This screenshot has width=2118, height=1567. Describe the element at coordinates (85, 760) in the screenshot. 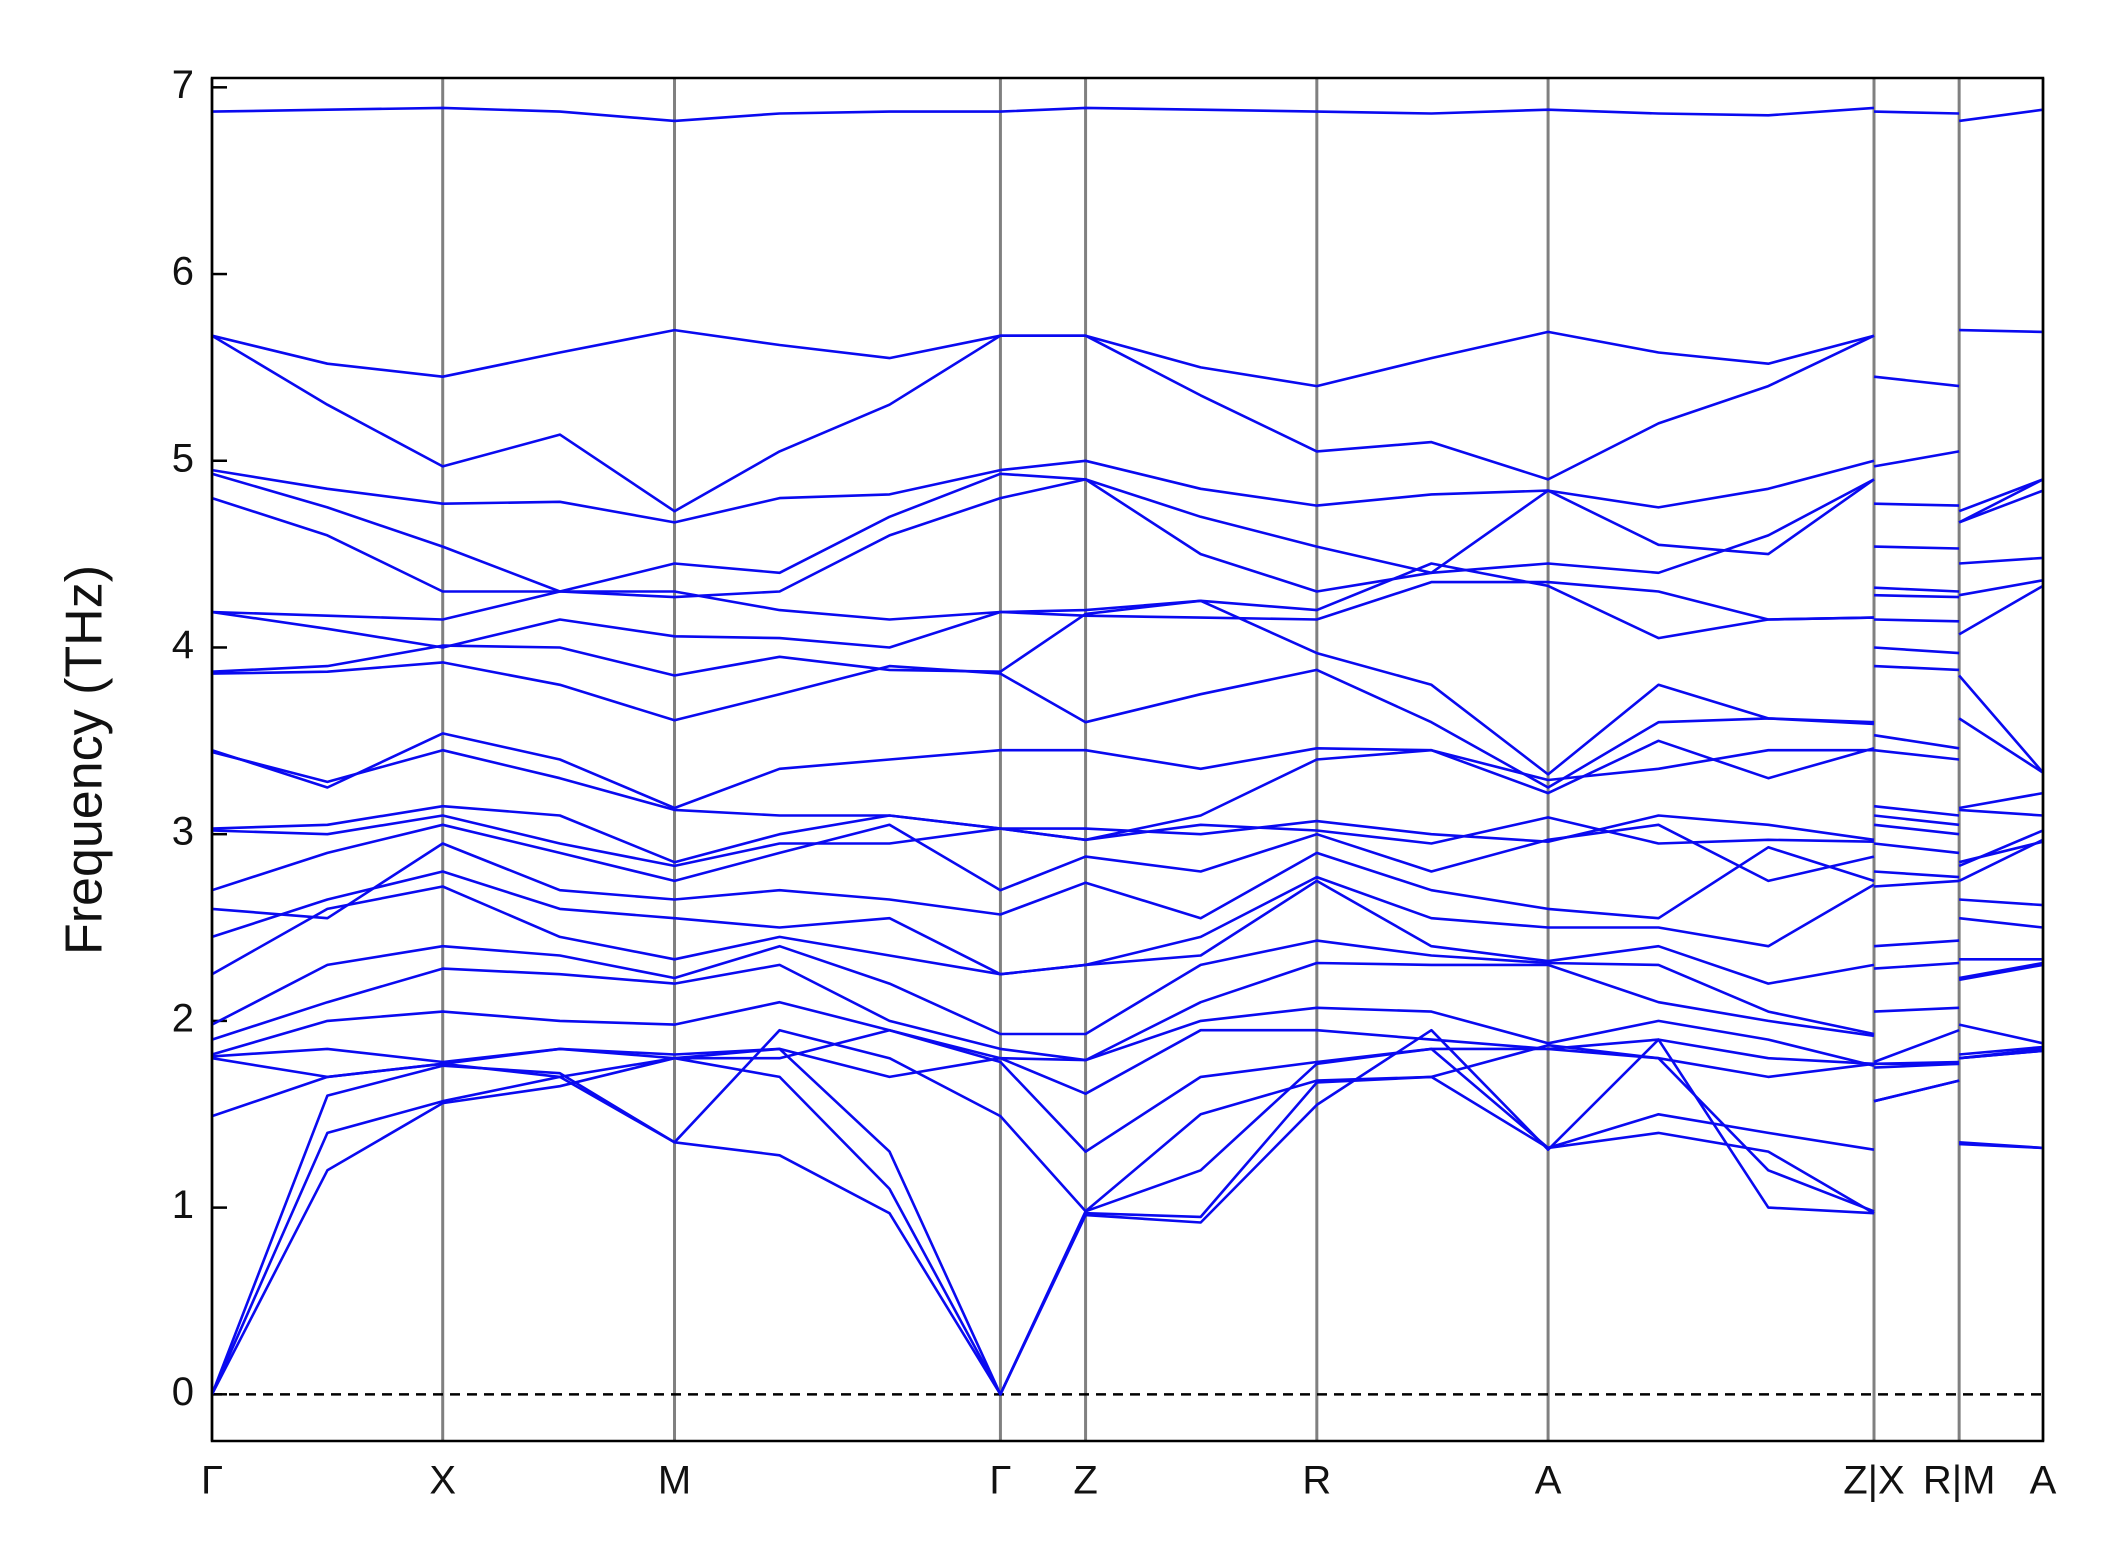

I see `y-axis-label: Frequency (THz)` at that location.